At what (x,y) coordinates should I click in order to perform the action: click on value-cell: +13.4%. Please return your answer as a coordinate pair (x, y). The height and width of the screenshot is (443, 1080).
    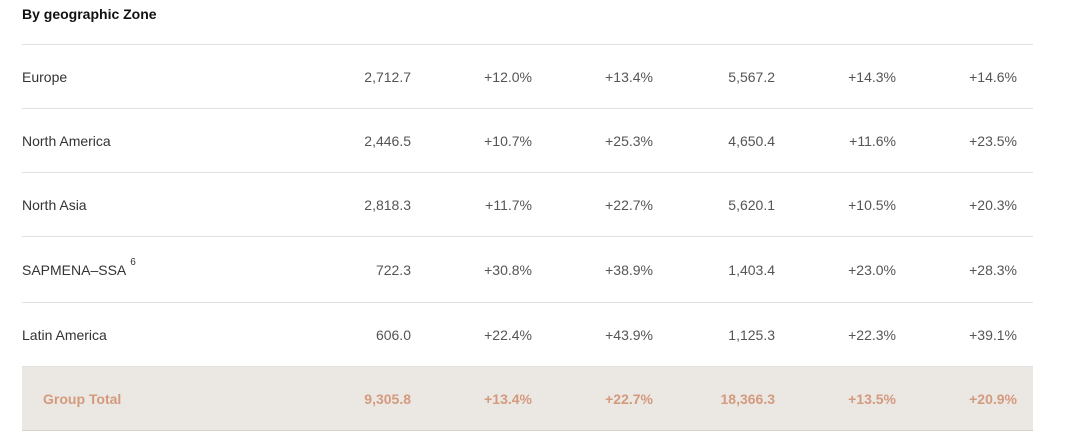
    Looking at the image, I should click on (629, 76).